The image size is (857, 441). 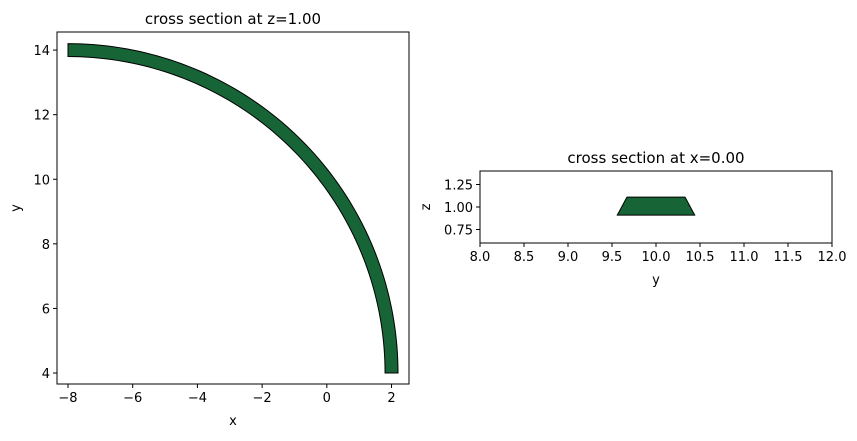 I want to click on y-axis-label: y, so click(x=16, y=208).